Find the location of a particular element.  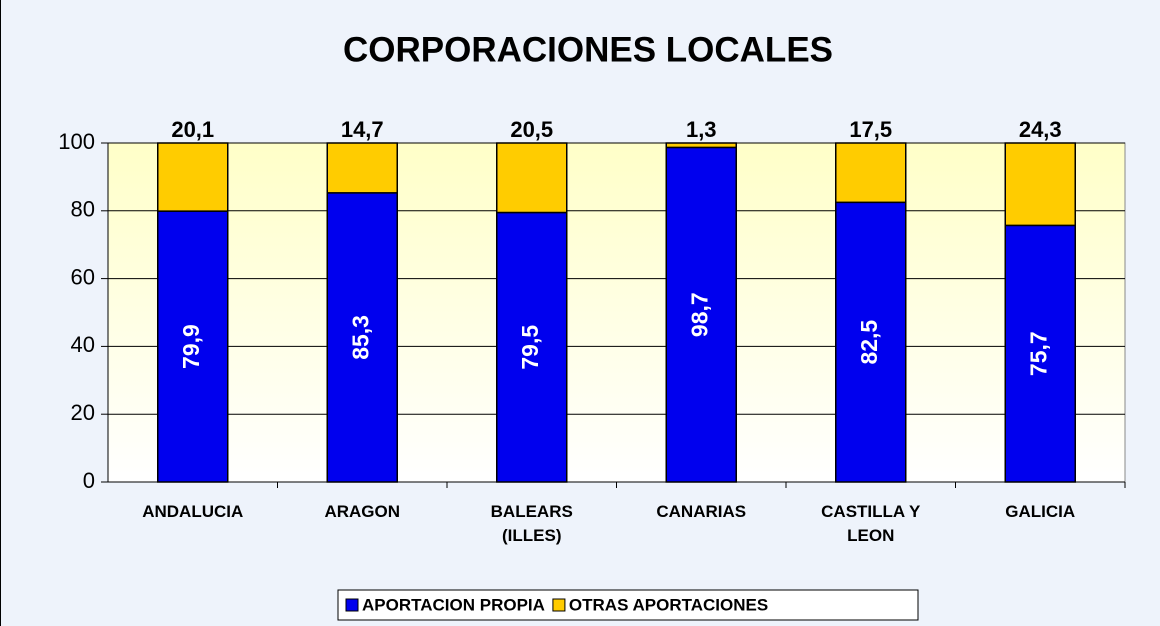

y-tick-label: 0 is located at coordinates (89, 480).